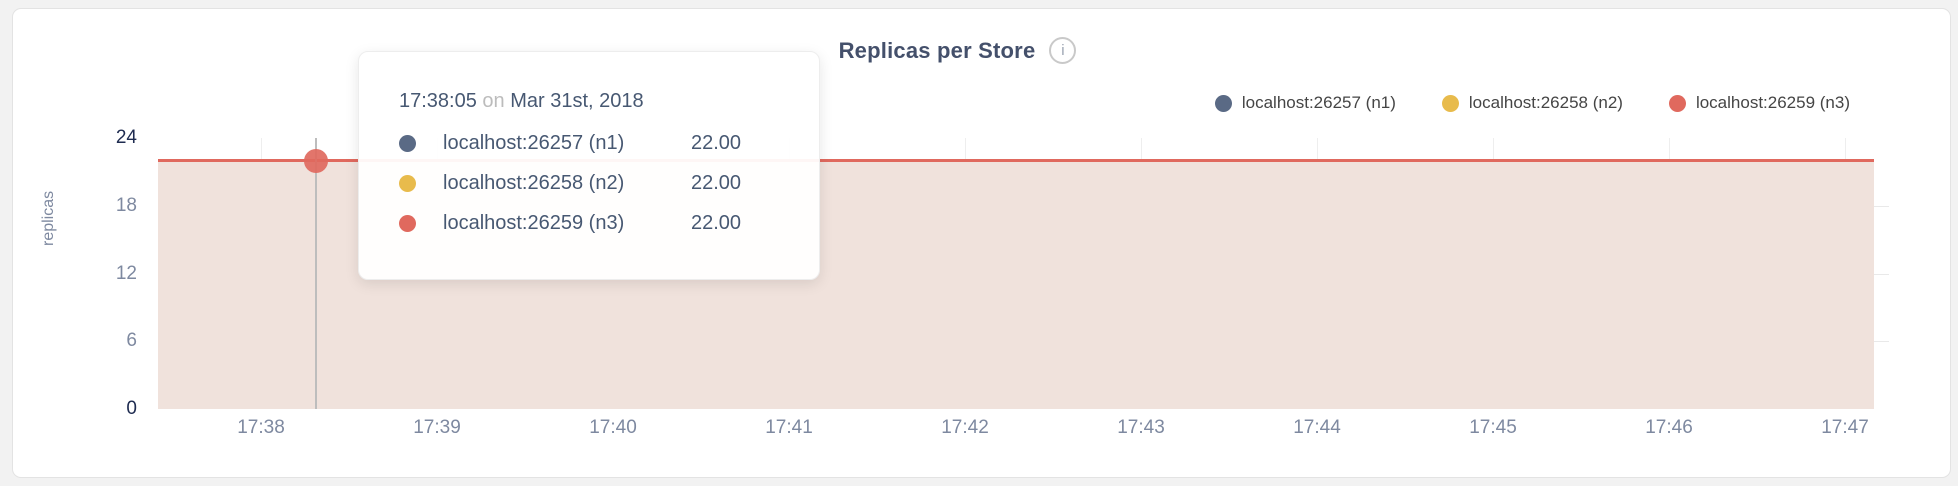 The width and height of the screenshot is (1958, 486). I want to click on x-tick-label: 17:46, so click(1669, 427).